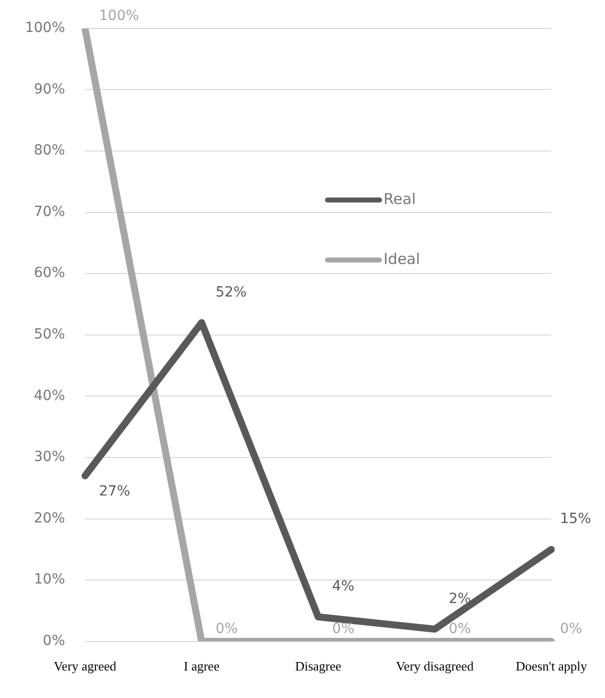  Describe the element at coordinates (54, 641) in the screenshot. I see `y-tick-label: 0%` at that location.